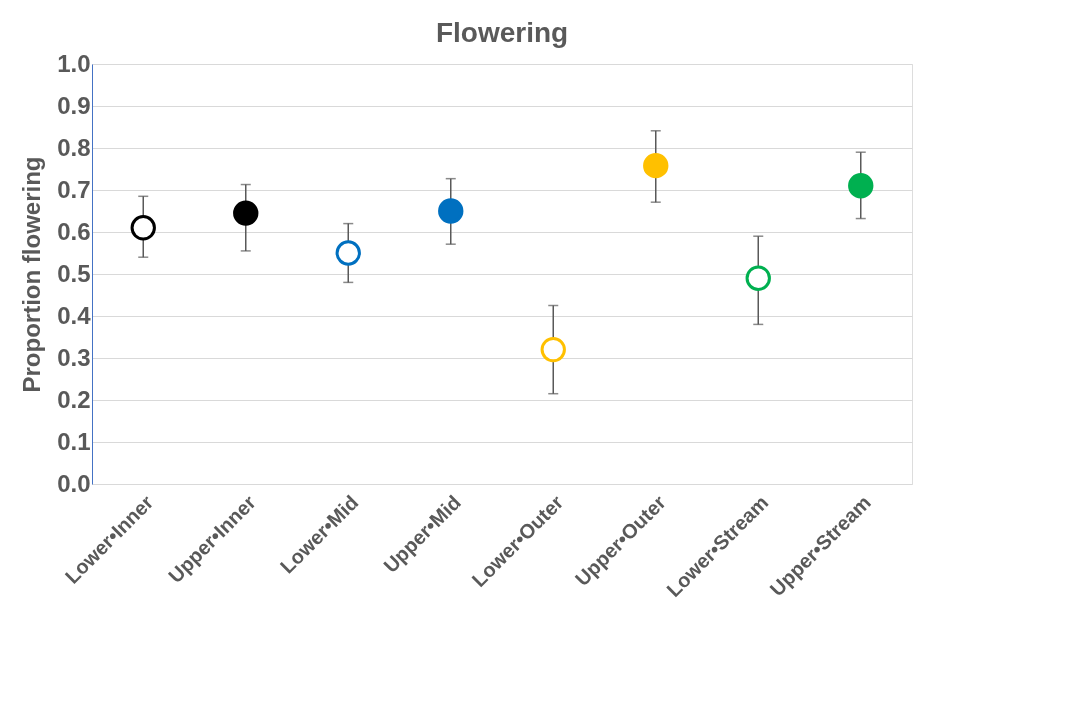 This screenshot has height=727, width=1083. I want to click on y-axis-title: Proportion flowering, so click(32, 274).